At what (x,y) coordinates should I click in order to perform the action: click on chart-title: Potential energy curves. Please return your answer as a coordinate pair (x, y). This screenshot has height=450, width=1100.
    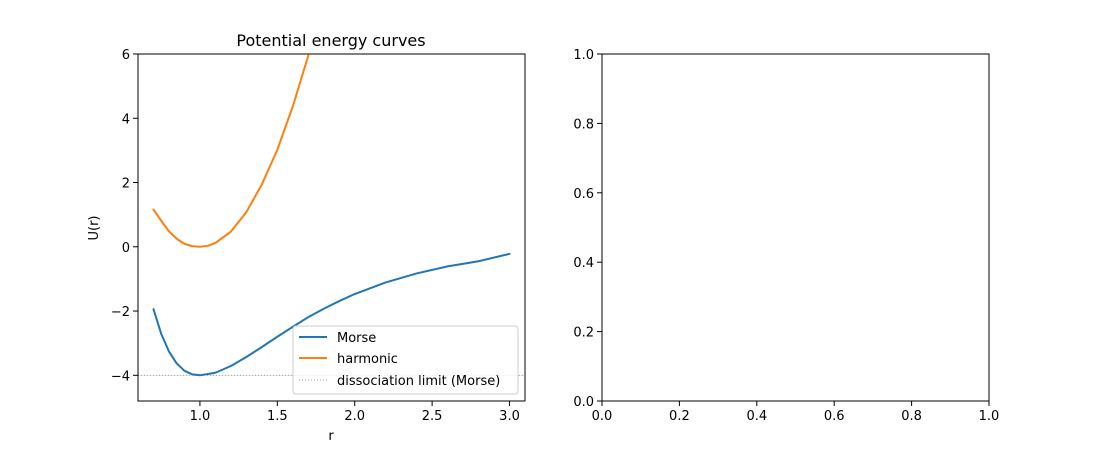
    Looking at the image, I should click on (330, 40).